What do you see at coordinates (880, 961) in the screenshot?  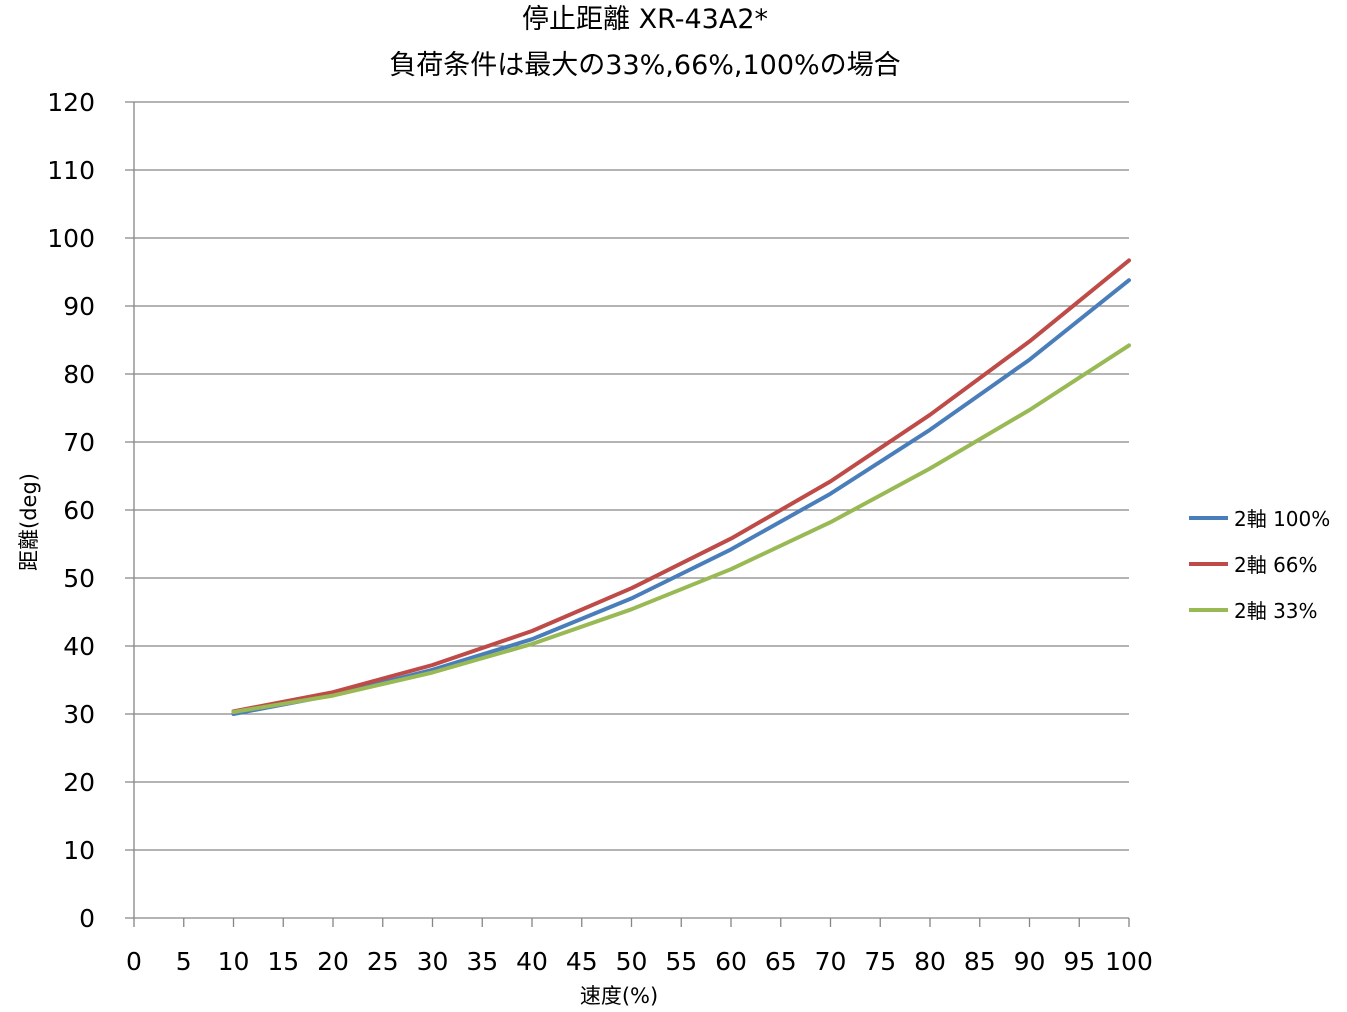 I see `x-tick-label: 75` at bounding box center [880, 961].